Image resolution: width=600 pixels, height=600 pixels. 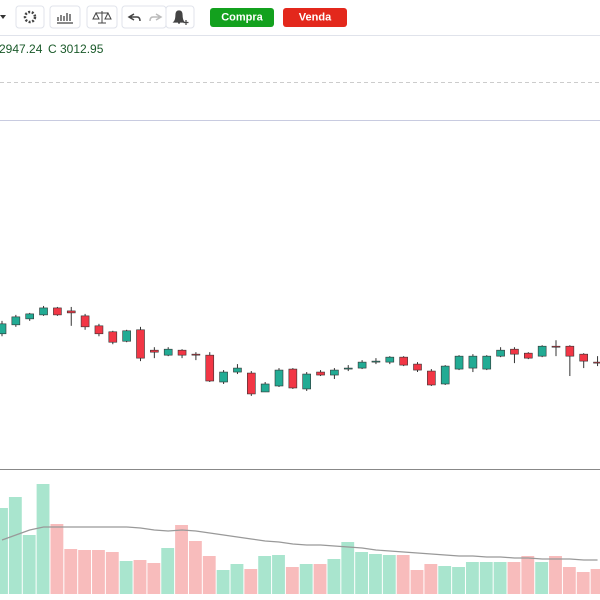 I want to click on dropdown-caret, so click(x=3, y=17).